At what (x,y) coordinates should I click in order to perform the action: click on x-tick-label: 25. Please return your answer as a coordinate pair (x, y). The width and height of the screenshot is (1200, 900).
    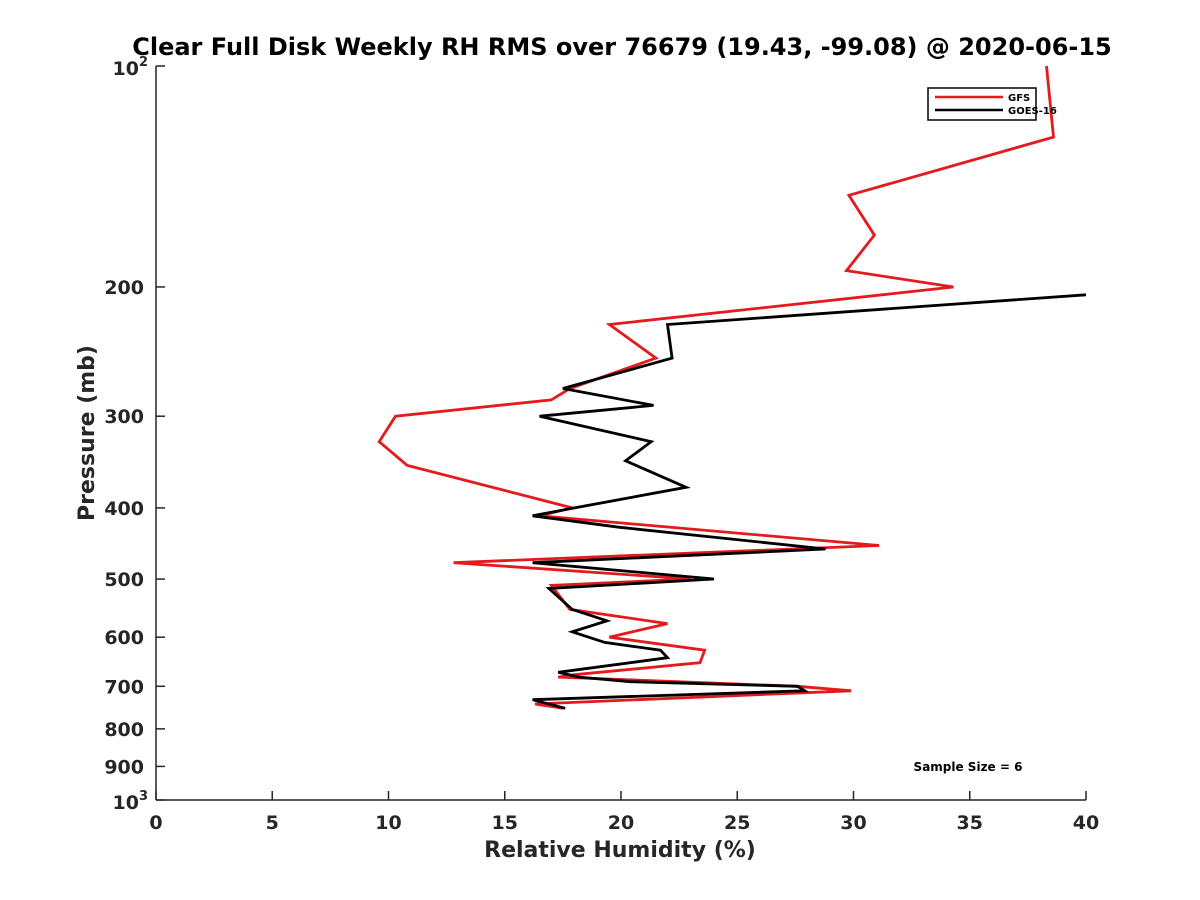
    Looking at the image, I should click on (737, 823).